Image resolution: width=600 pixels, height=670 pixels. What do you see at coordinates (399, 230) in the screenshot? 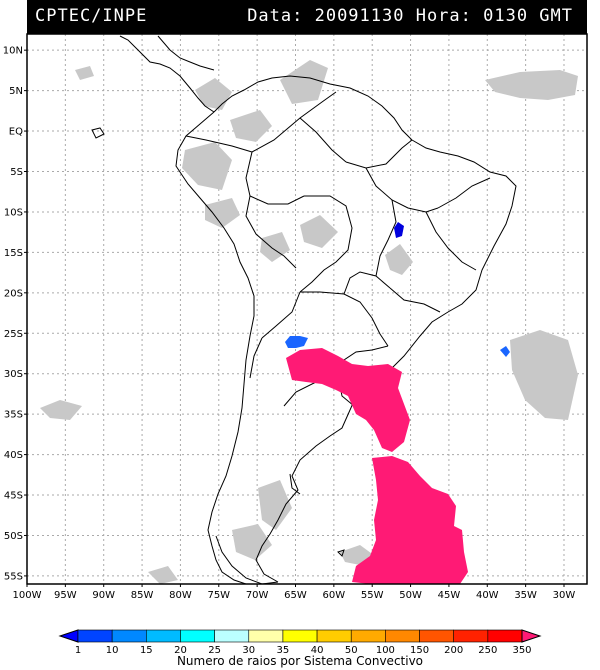
I see `convective-system-brazil` at bounding box center [399, 230].